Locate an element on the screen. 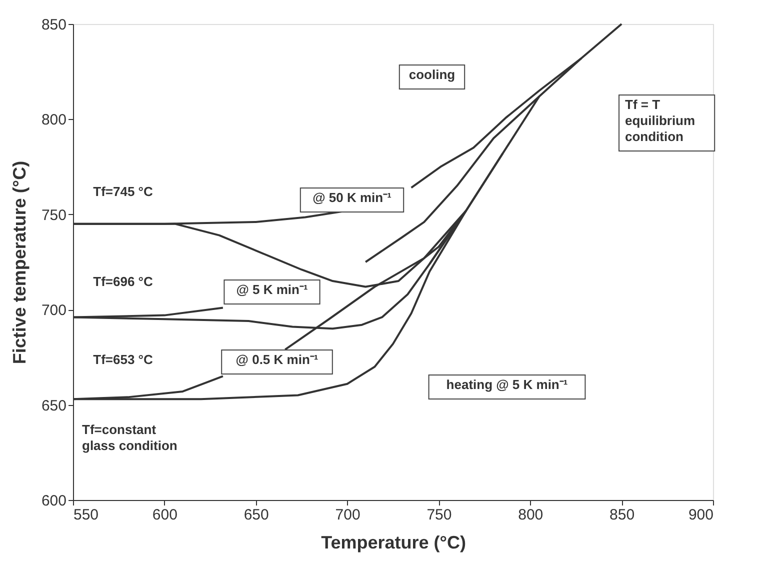 This screenshot has height=574, width=761. x-tick-label: 750 is located at coordinates (439, 515).